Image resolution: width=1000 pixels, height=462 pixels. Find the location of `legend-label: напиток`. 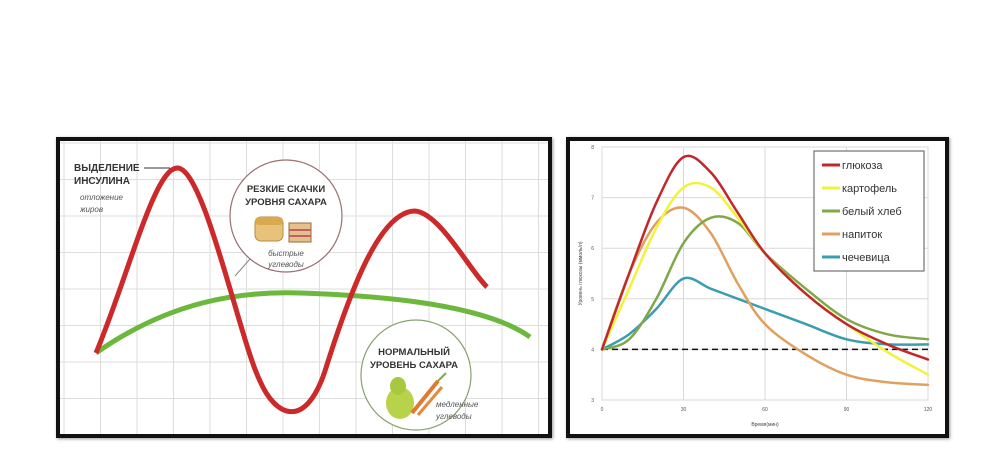

legend-label: напиток is located at coordinates (862, 235).